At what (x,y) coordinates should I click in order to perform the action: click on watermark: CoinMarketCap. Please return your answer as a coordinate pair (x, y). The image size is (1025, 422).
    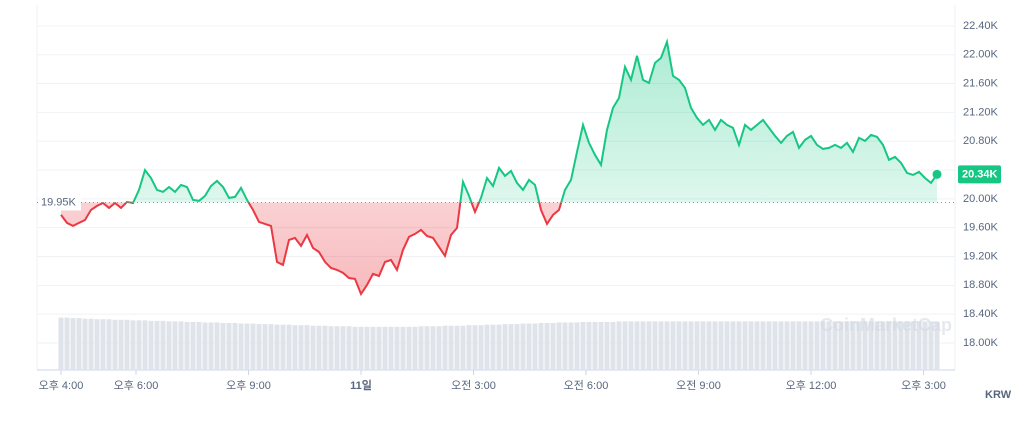
    Looking at the image, I should click on (886, 325).